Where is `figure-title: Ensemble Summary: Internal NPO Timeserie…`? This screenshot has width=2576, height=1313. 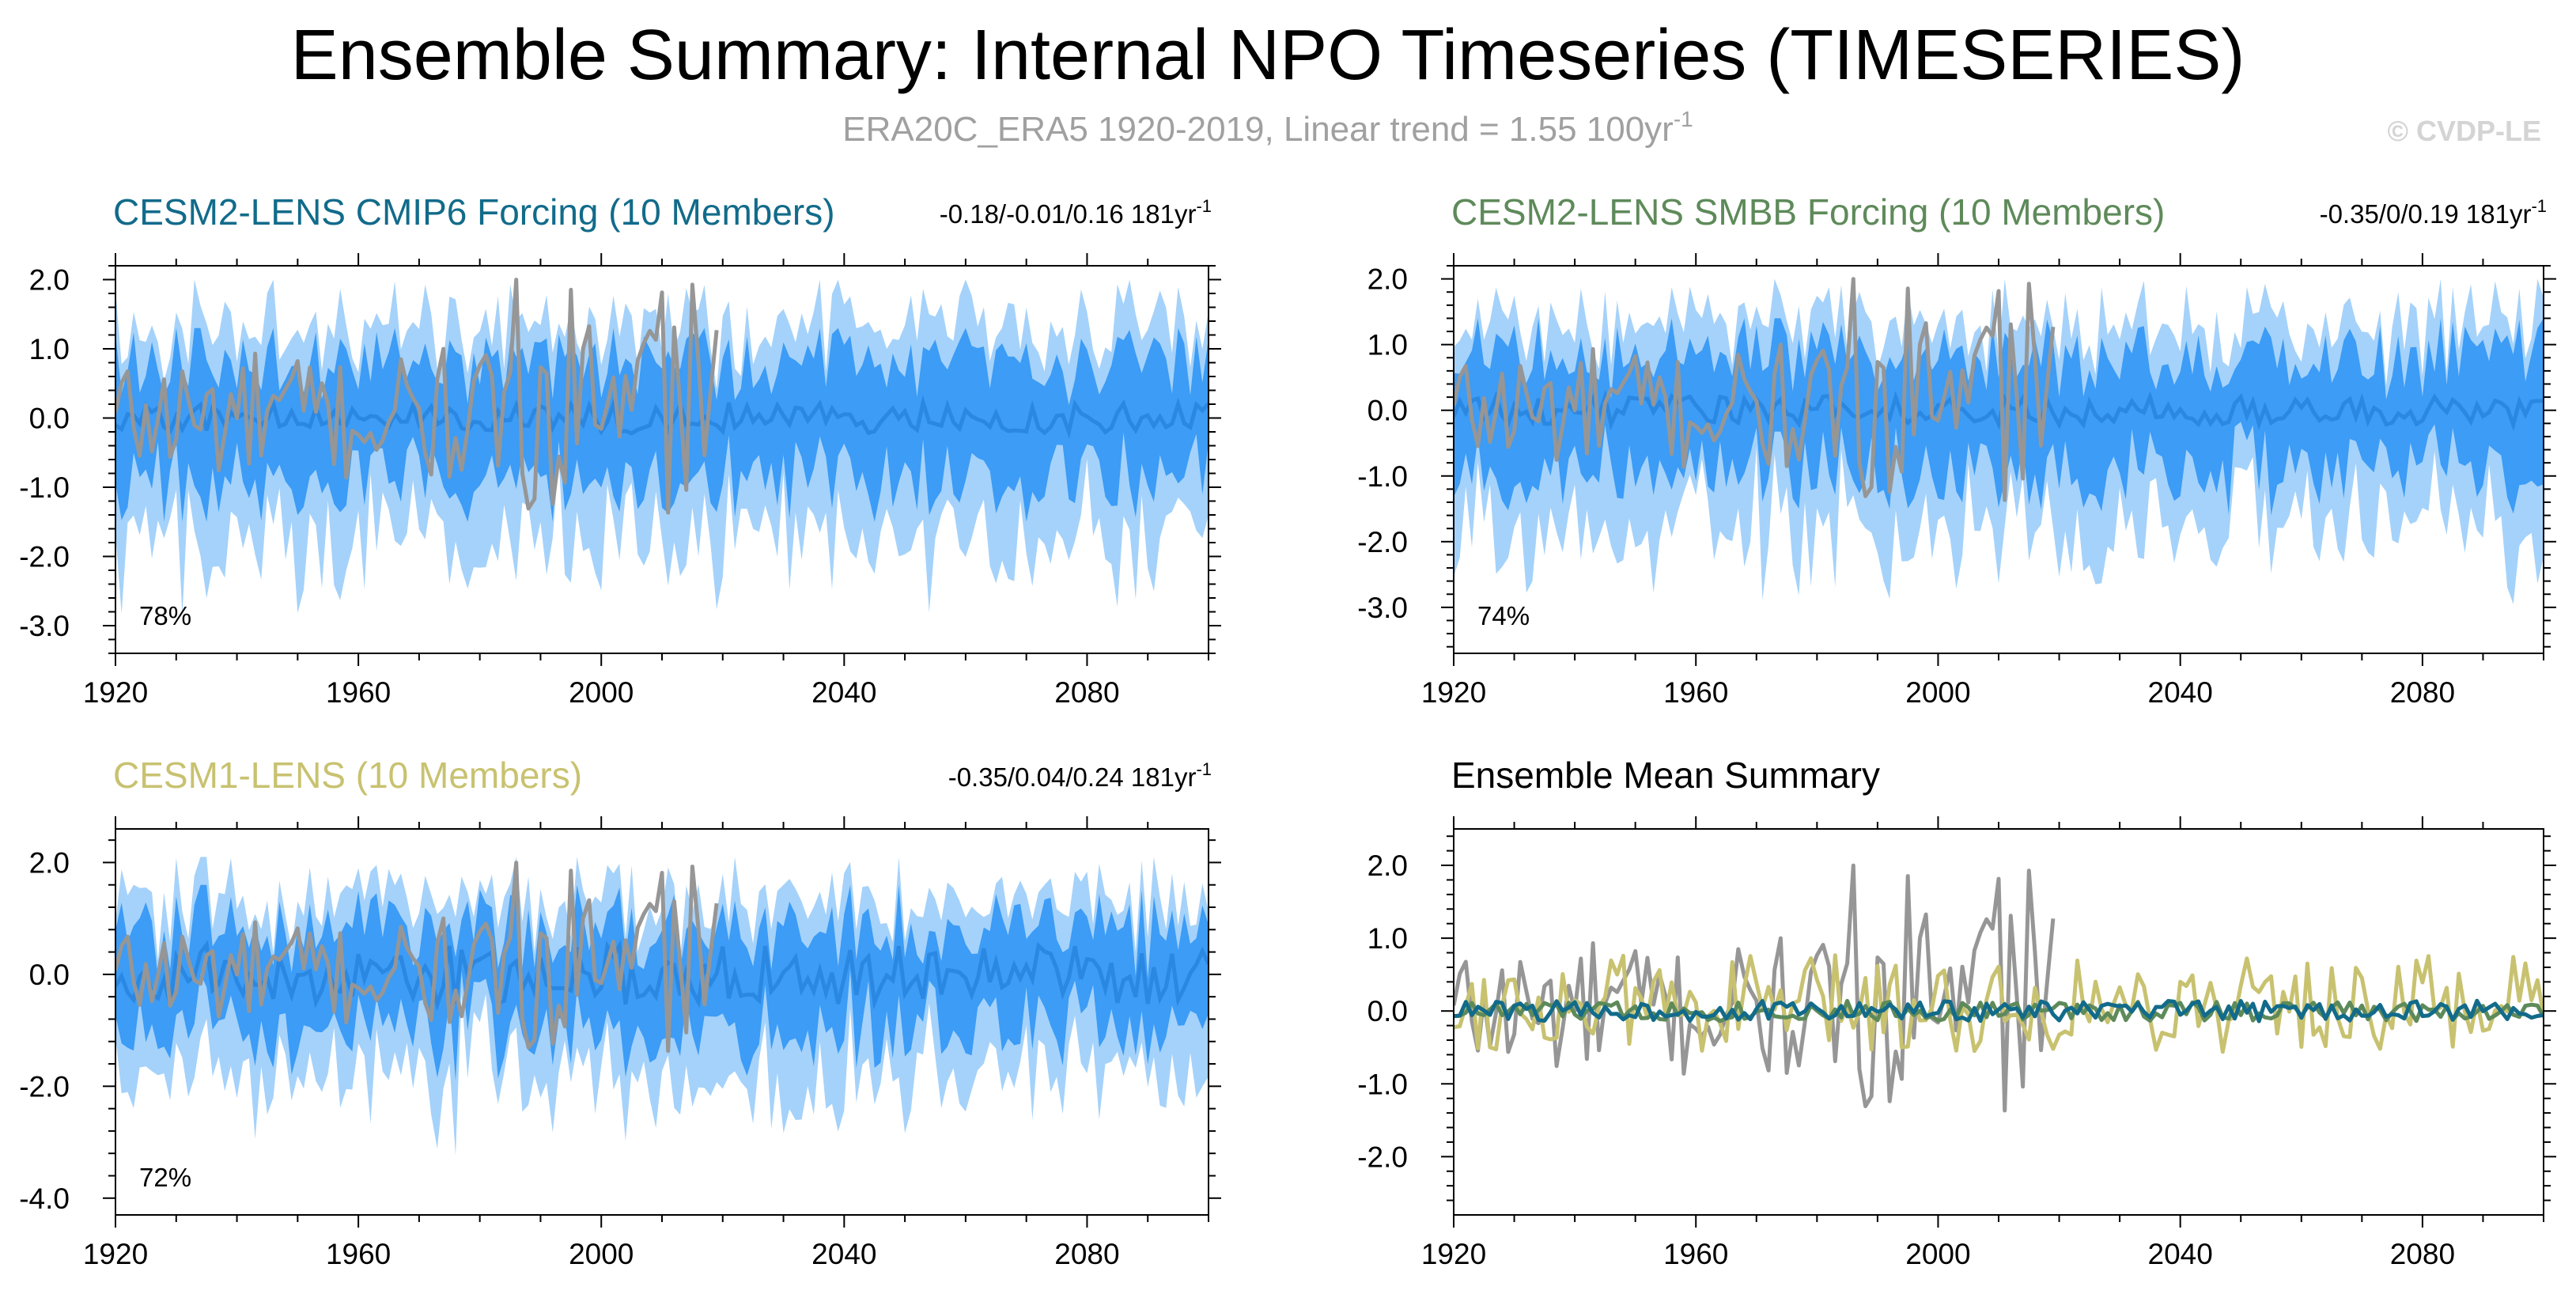
figure-title: Ensemble Summary: Internal NPO Timeserie… is located at coordinates (1268, 56).